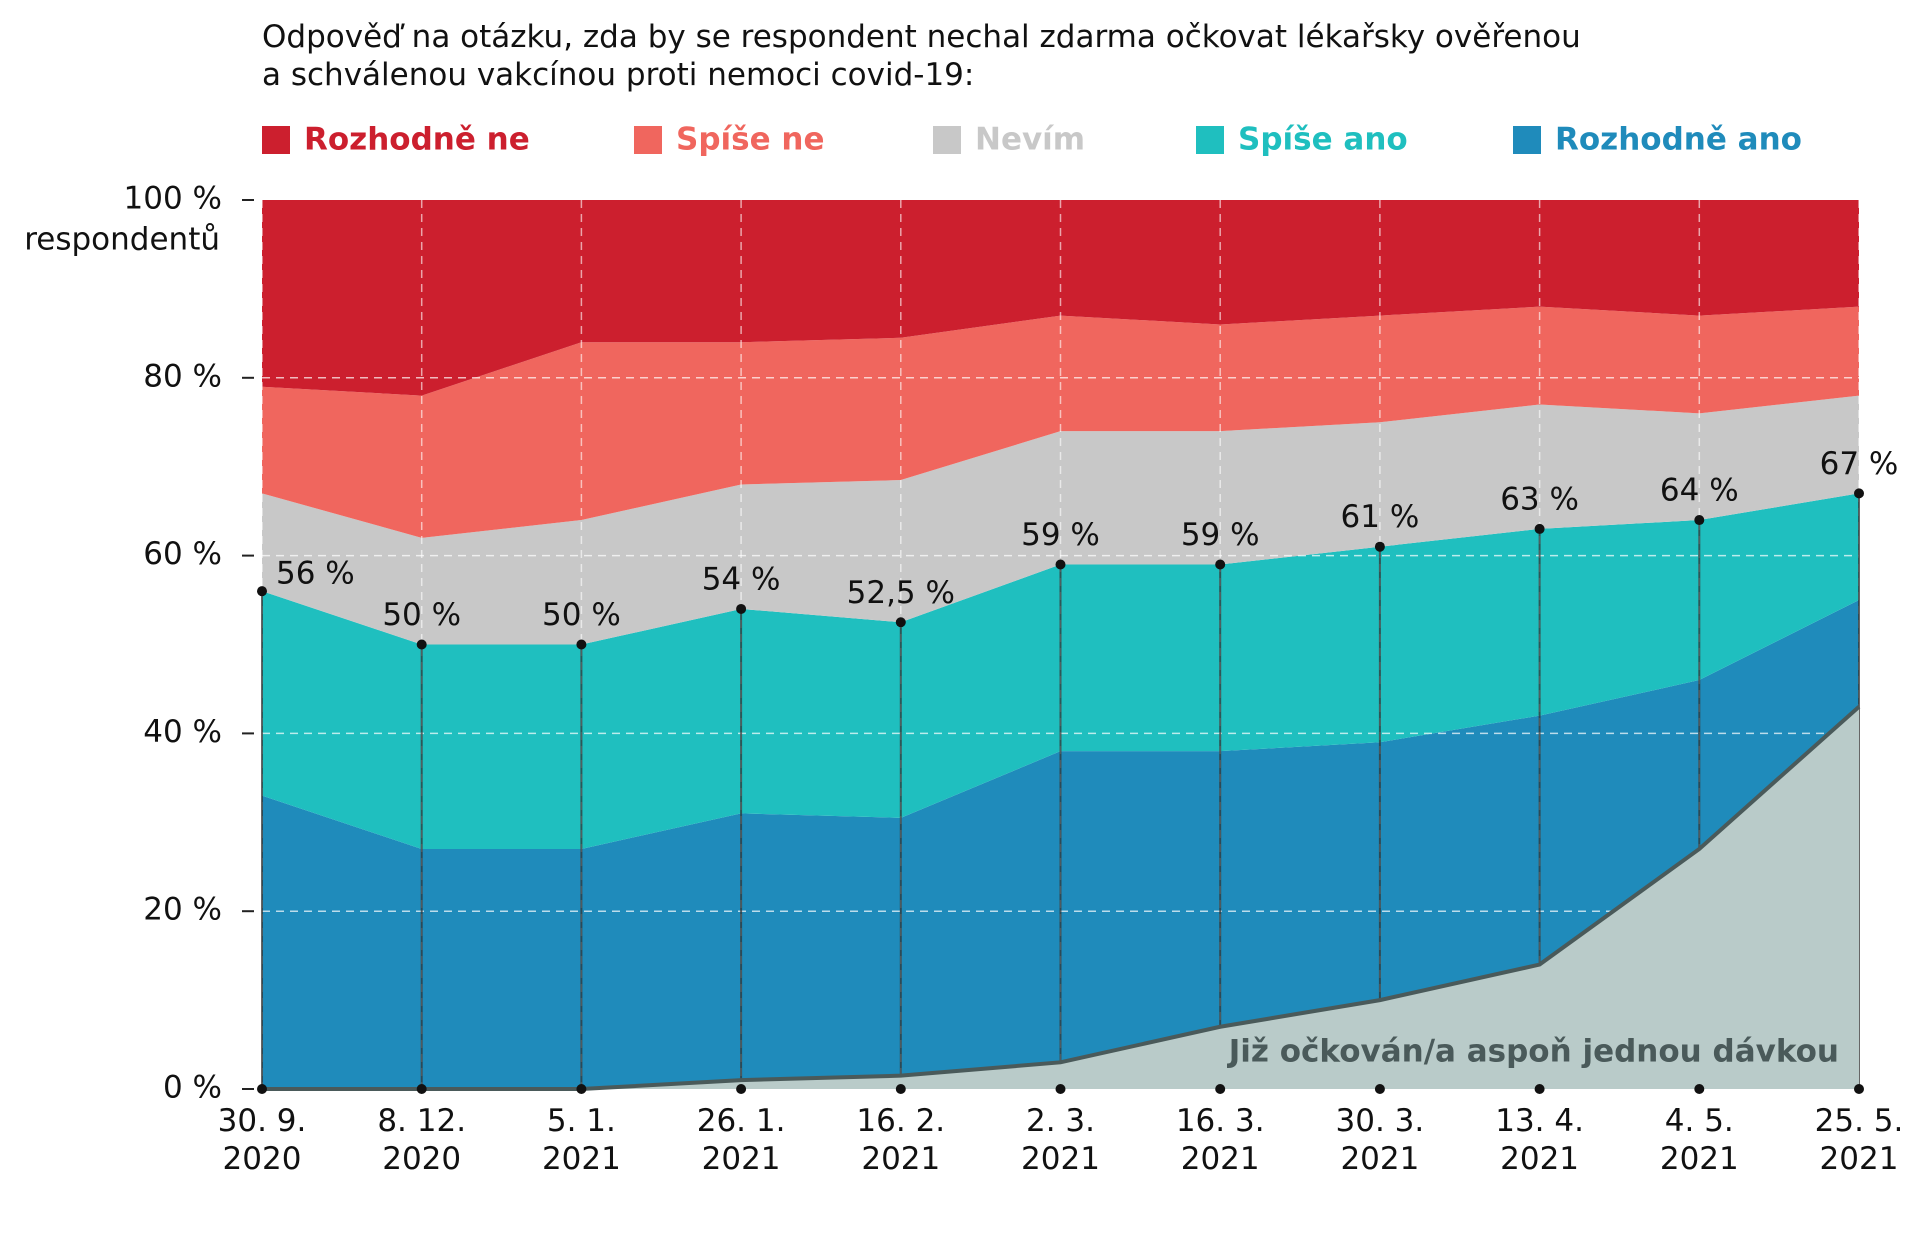  Describe the element at coordinates (1220, 1140) in the screenshot. I see `x-tick-label: 16. 3. 2021` at that location.